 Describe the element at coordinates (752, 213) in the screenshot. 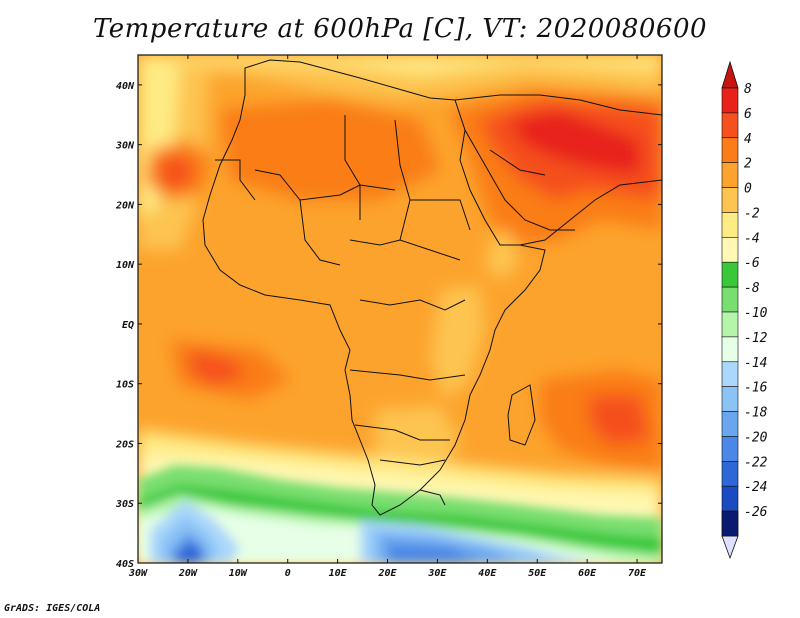

I see `colorbar-label: -2` at that location.